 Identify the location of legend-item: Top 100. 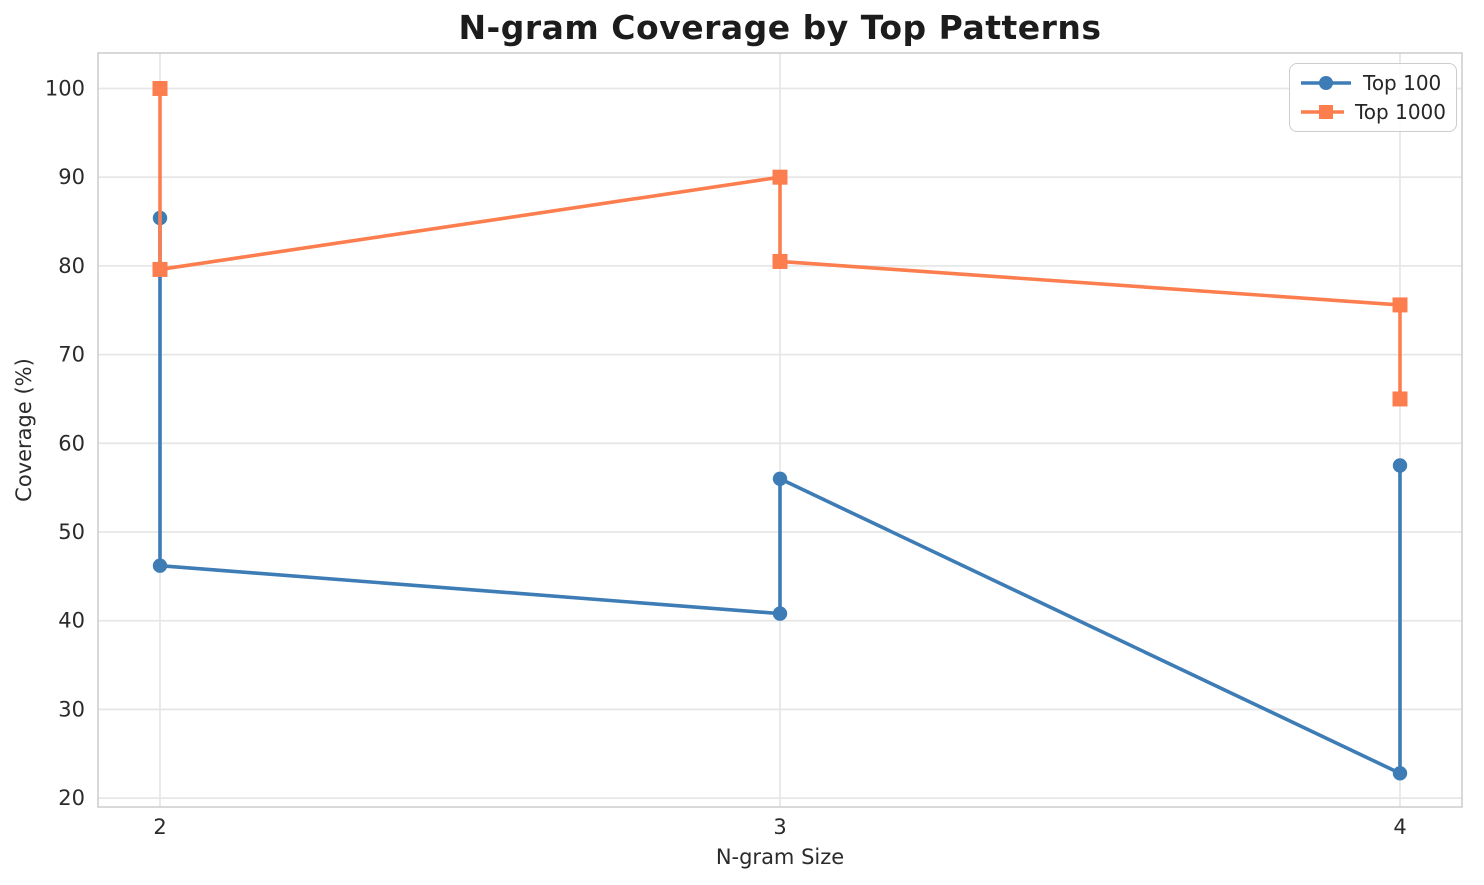
(1373, 83).